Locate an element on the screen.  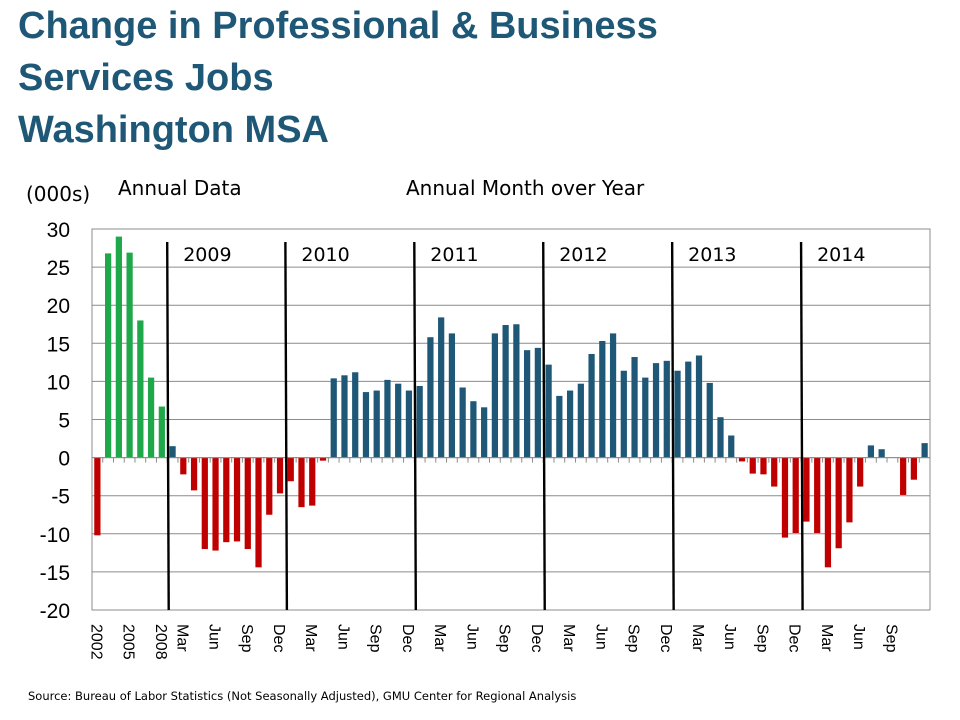
y-tick-label: 30 is located at coordinates (58, 230).